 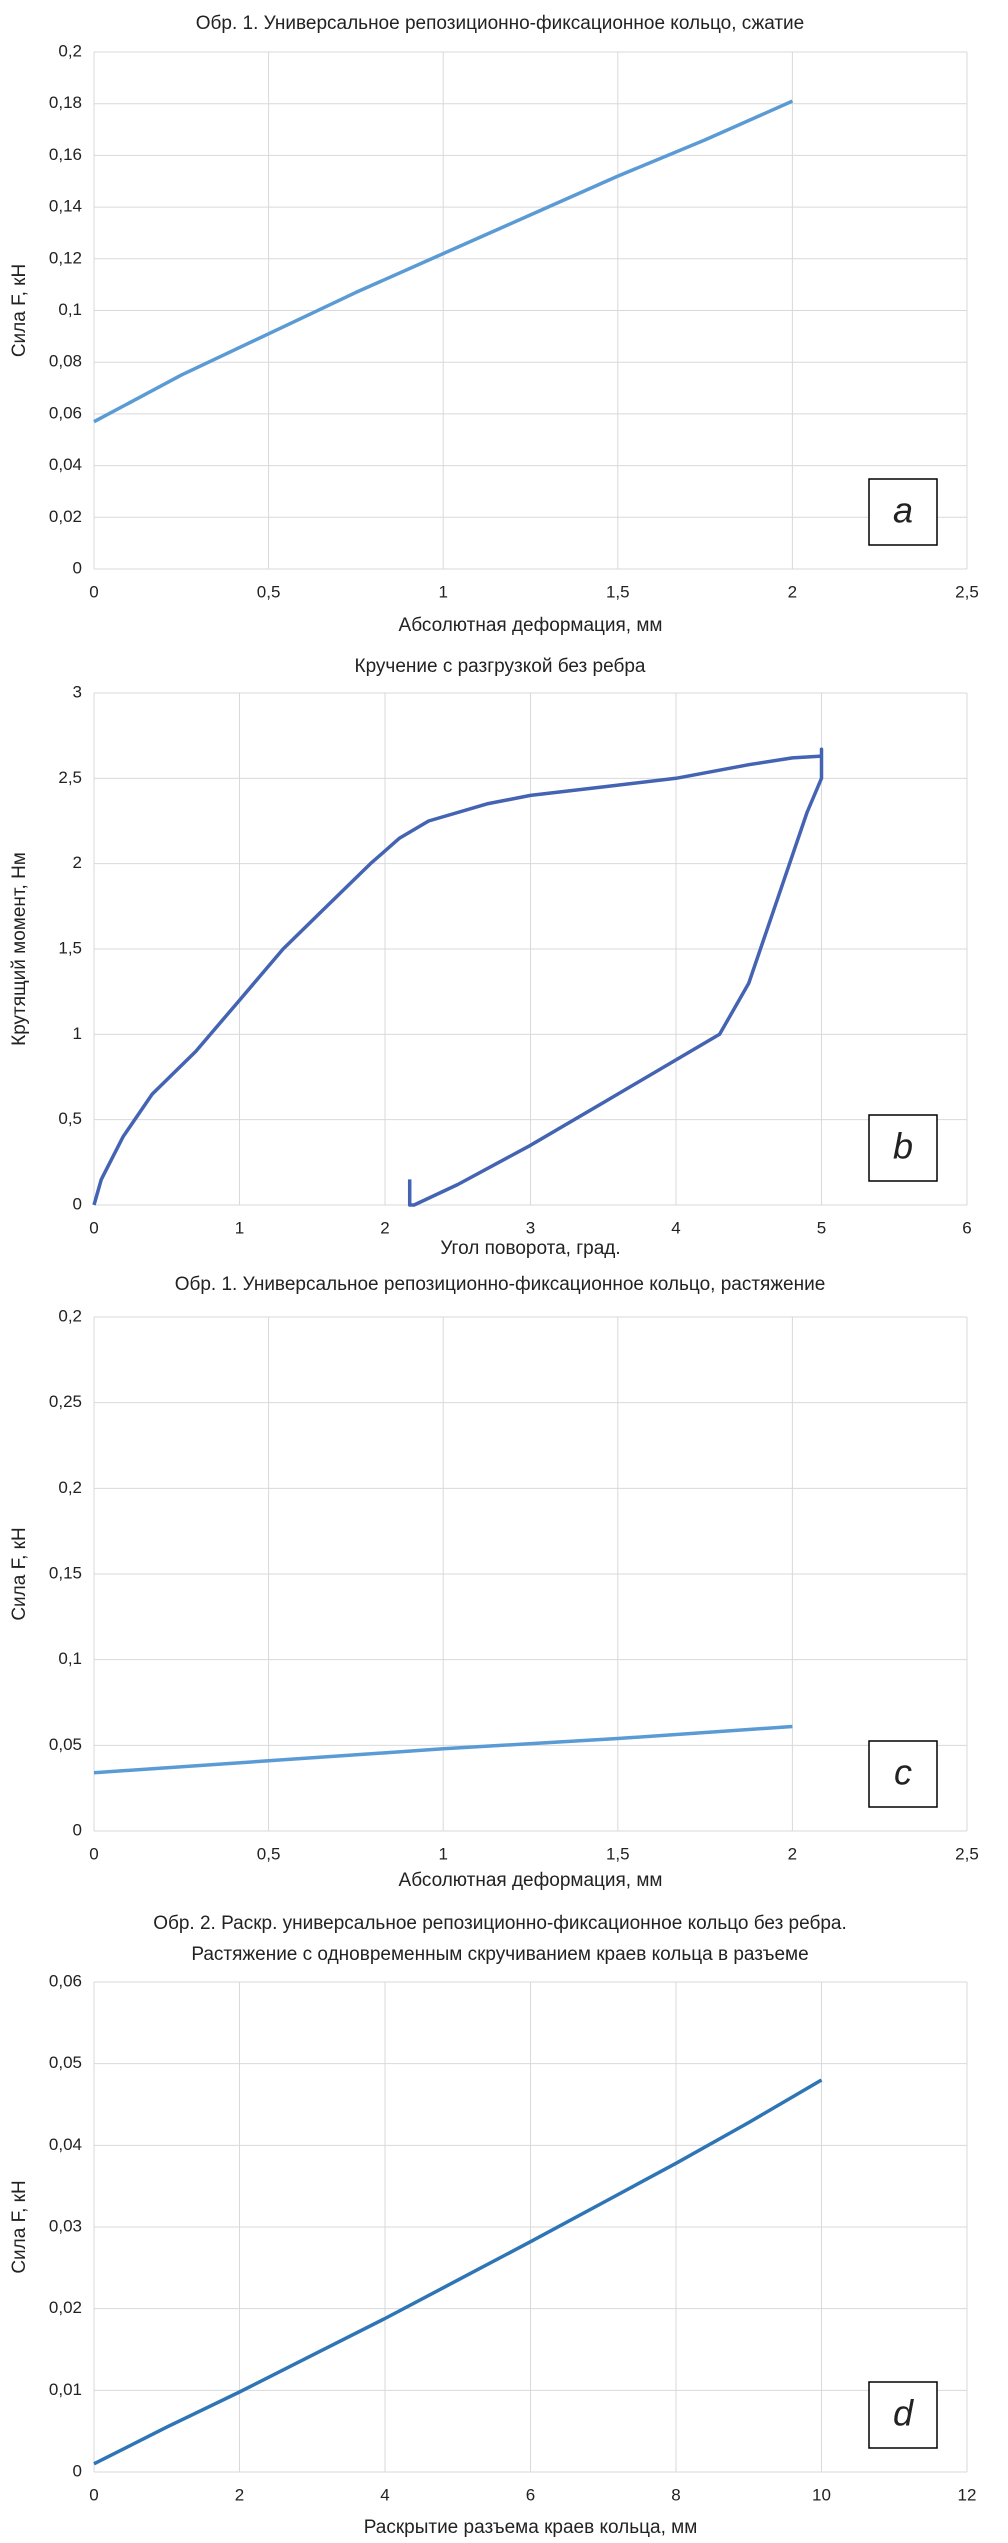 I want to click on y-tick-label: 0,16, so click(x=65, y=154).